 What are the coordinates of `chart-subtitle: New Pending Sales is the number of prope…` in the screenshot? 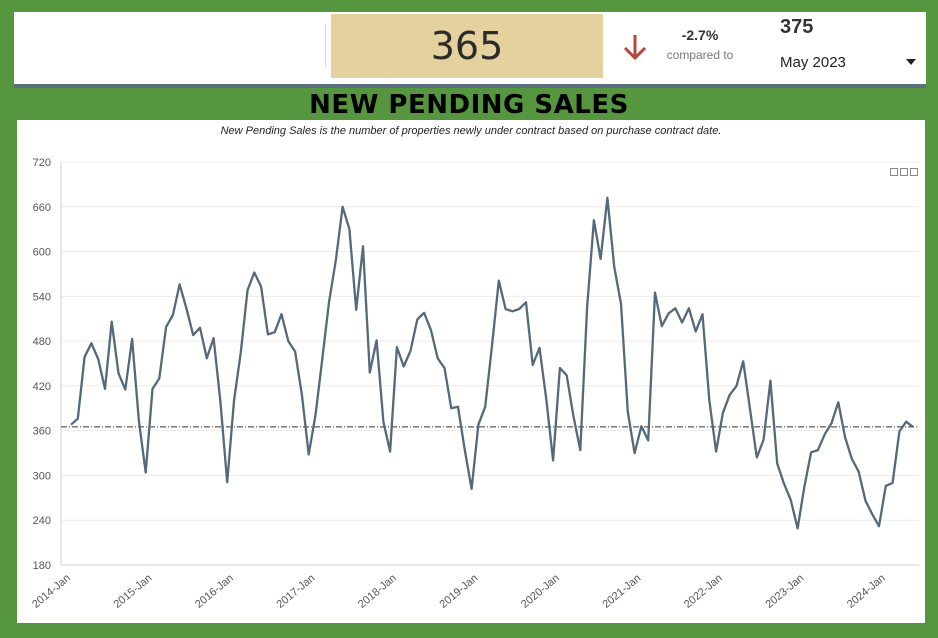 It's located at (471, 131).